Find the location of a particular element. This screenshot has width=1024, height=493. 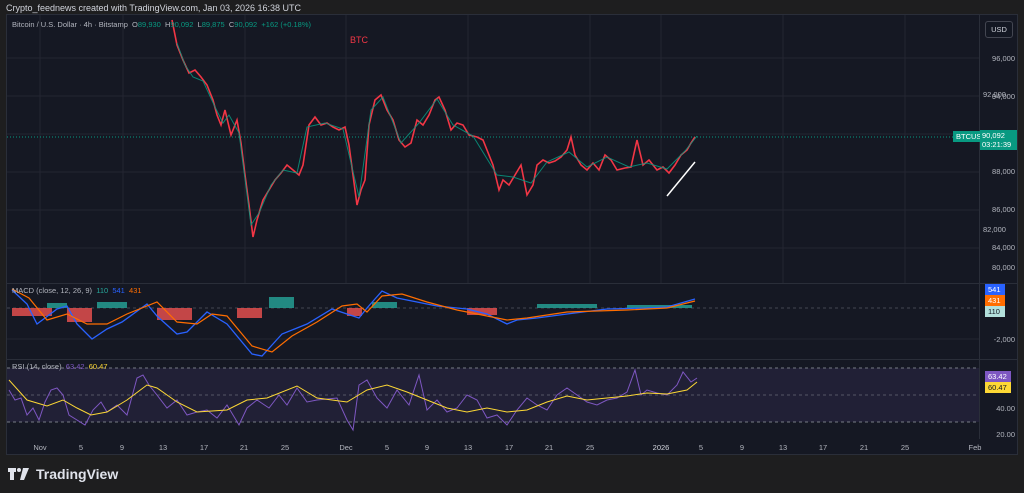

tradingview-logo: TradingView is located at coordinates (63, 474).